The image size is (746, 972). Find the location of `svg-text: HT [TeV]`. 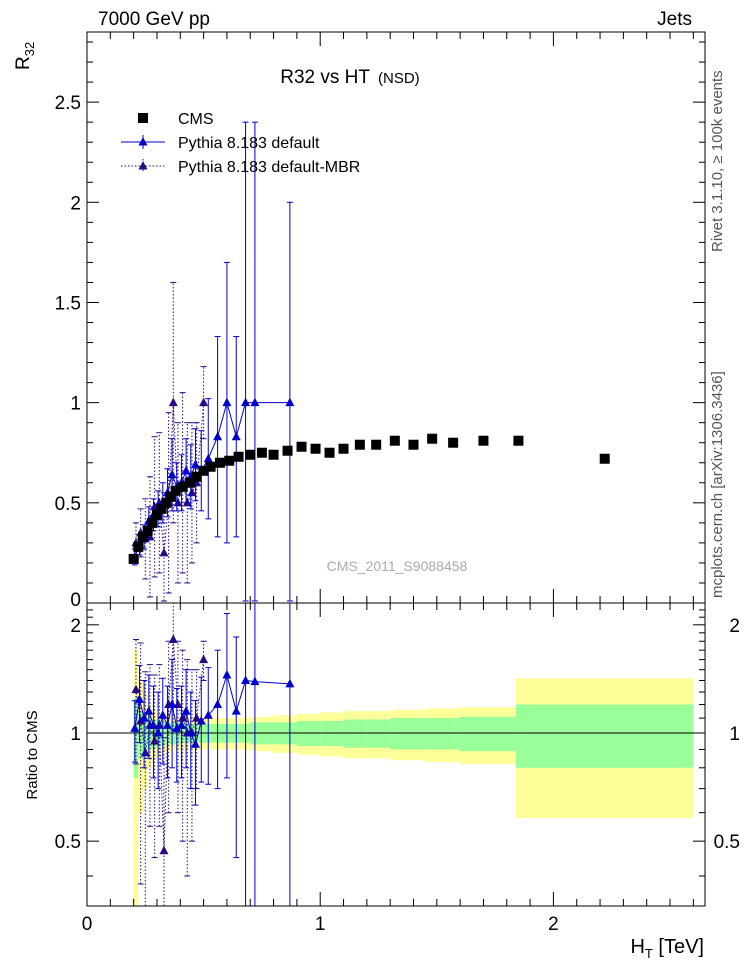

svg-text: HT [TeV] is located at coordinates (667, 948).